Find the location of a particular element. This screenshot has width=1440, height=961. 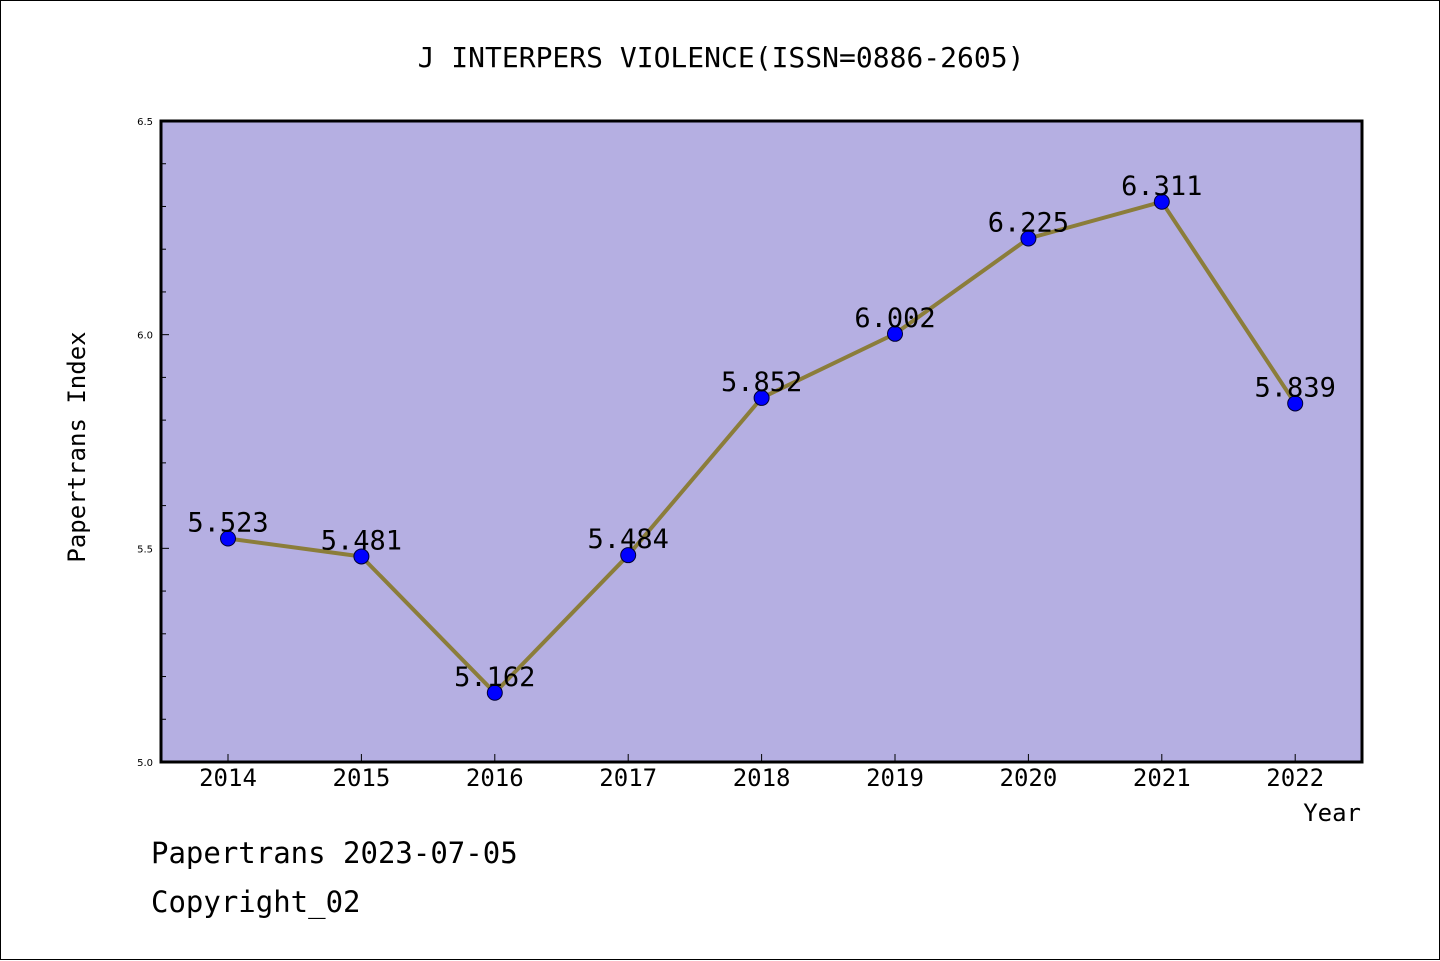

y-tick-label: 6.0 is located at coordinates (145, 336).